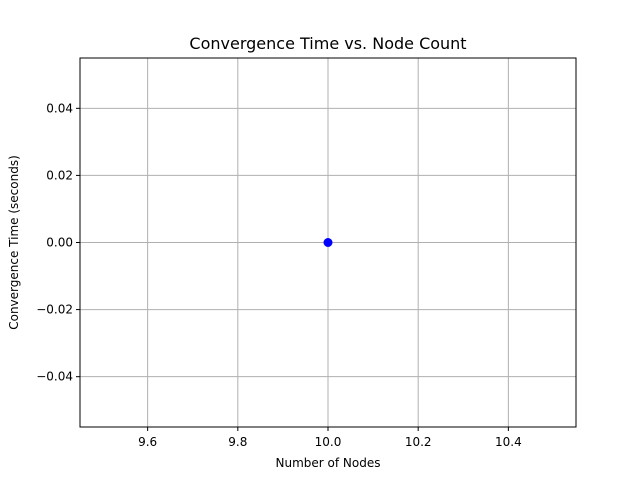  I want to click on y-tick-label: −0.04, so click(54, 377).